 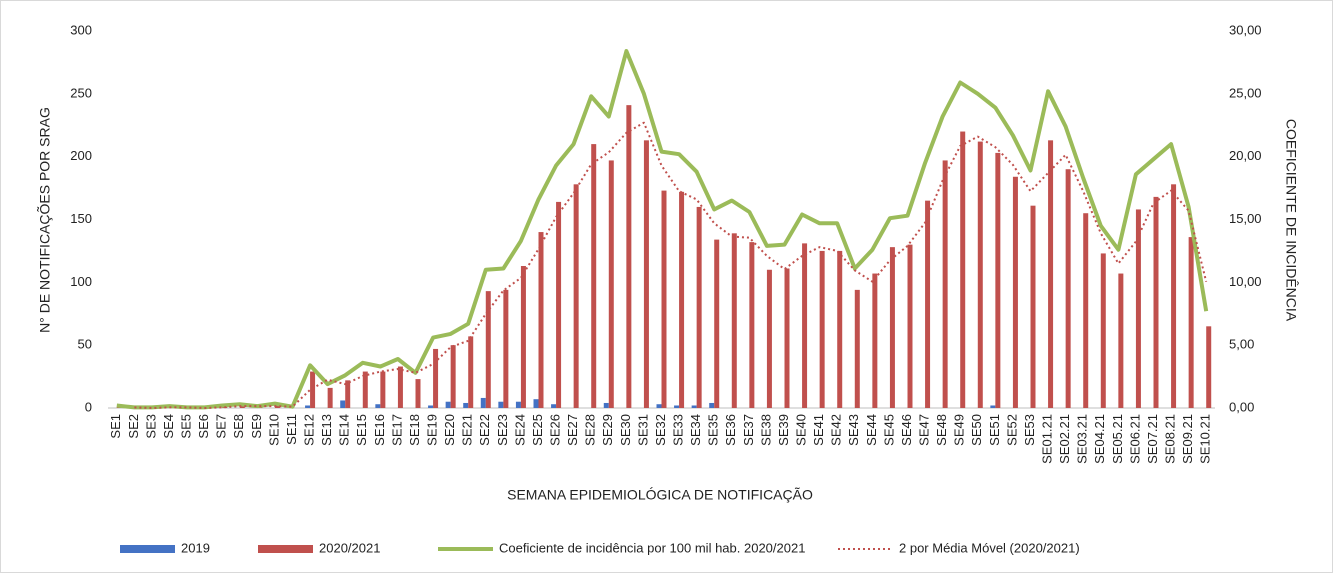 I want to click on x-tick-label: SE28, so click(x=590, y=430).